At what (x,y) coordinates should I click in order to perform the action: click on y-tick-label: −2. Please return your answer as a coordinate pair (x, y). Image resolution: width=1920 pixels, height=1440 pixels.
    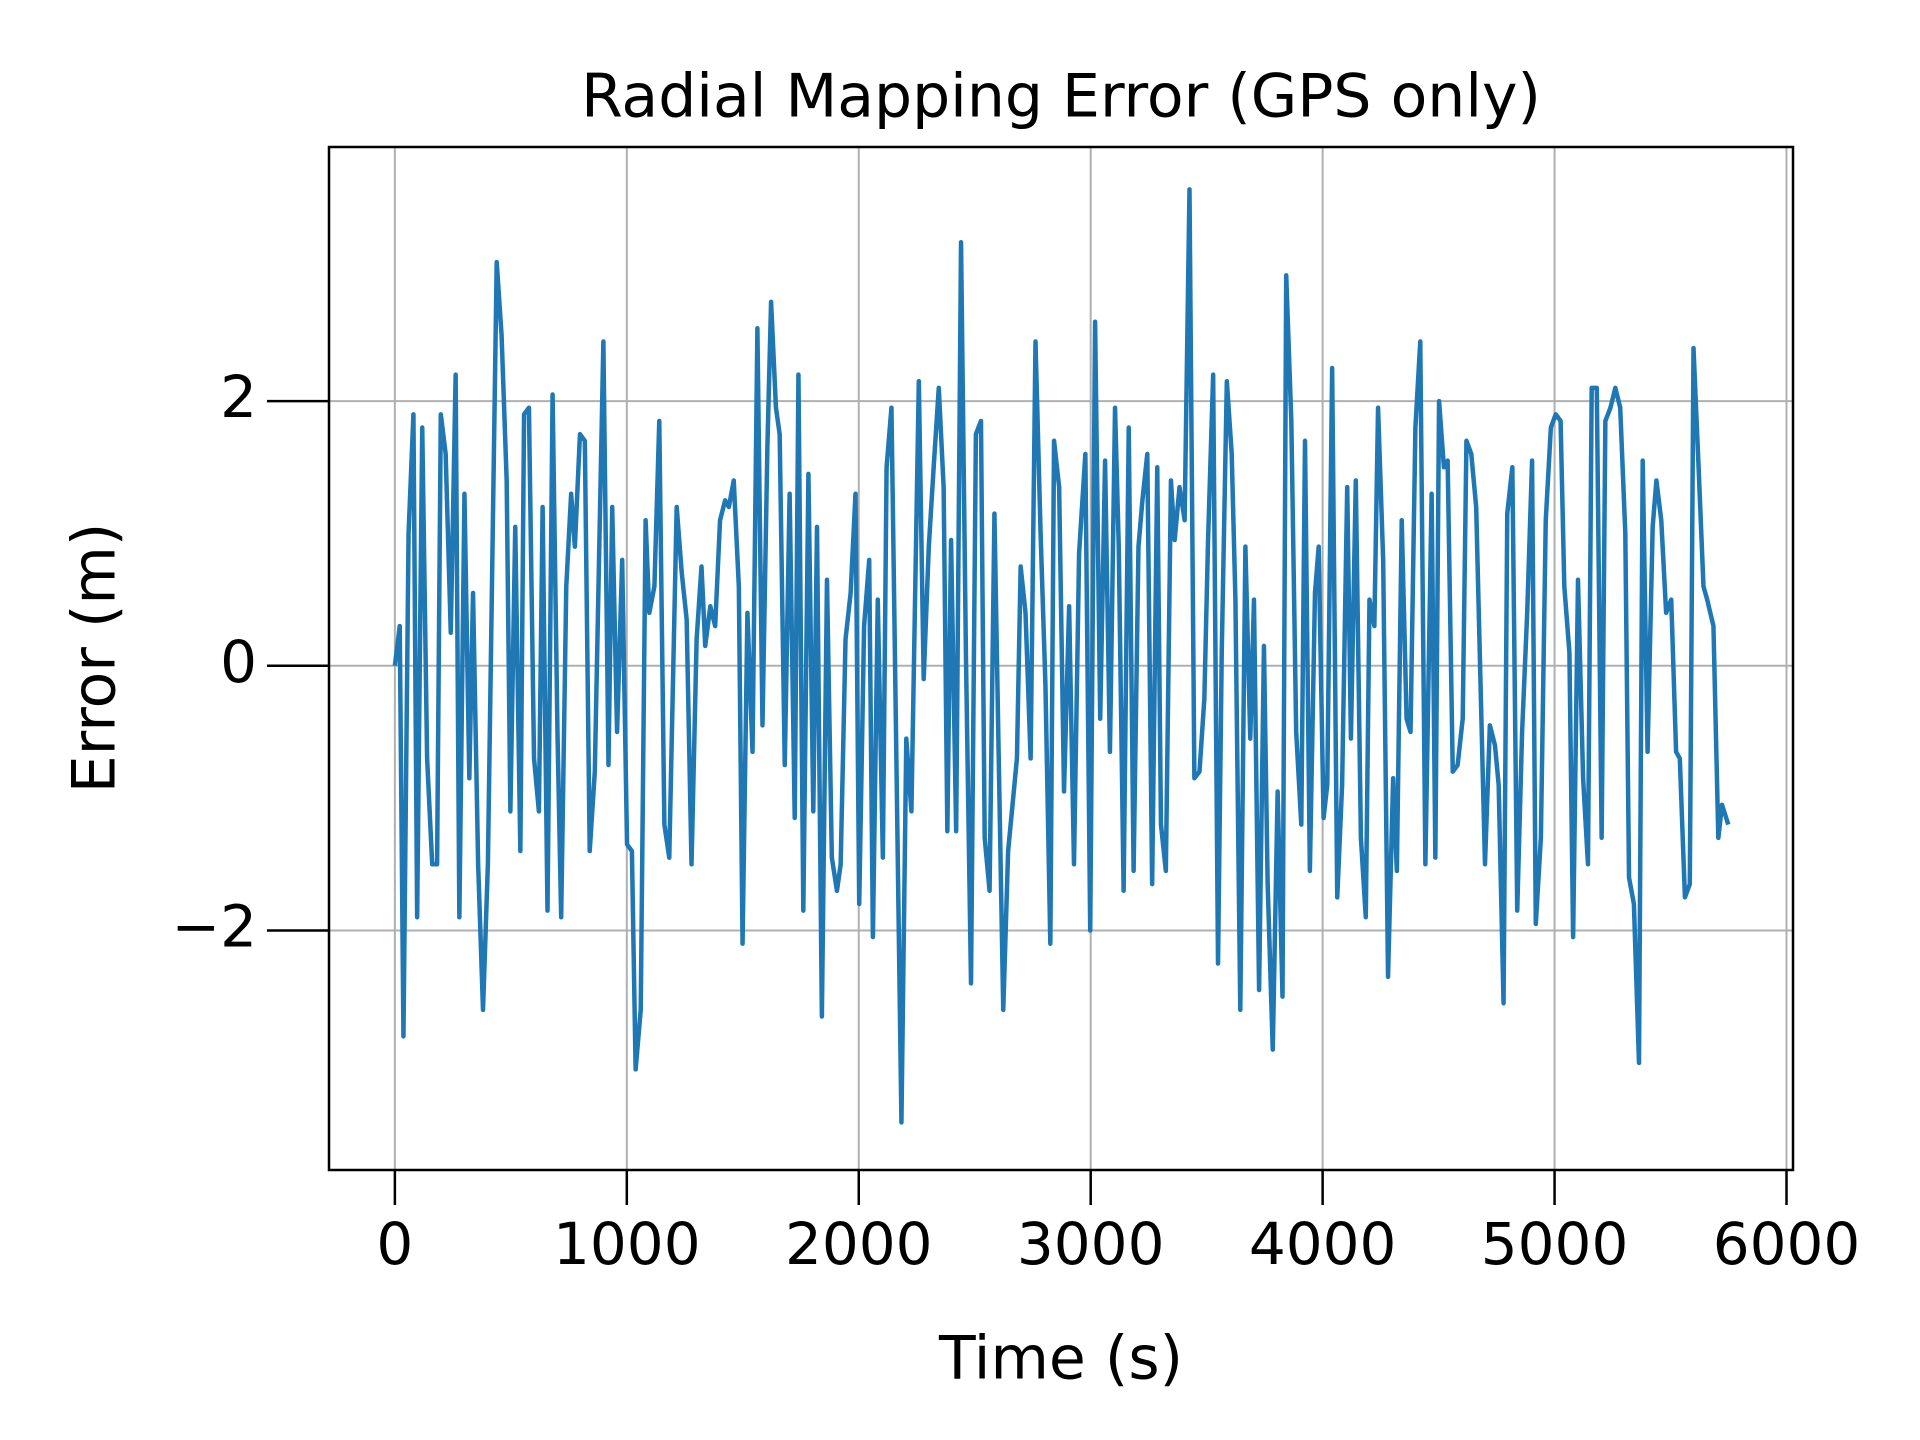
    Looking at the image, I should click on (215, 927).